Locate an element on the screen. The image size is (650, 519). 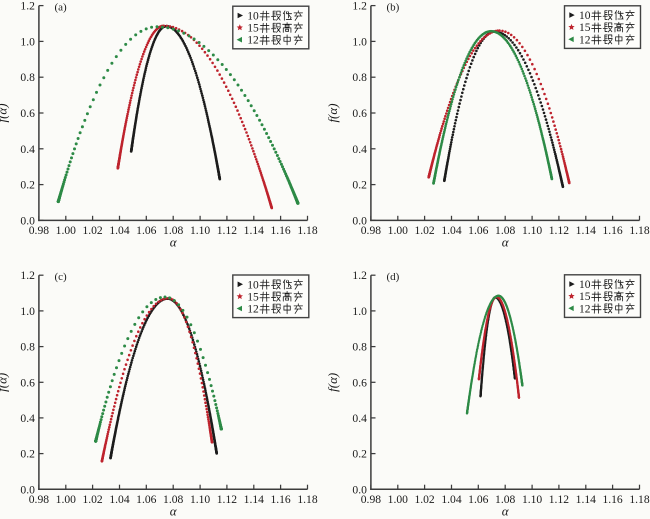
svg-text: (c) is located at coordinates (61, 277).